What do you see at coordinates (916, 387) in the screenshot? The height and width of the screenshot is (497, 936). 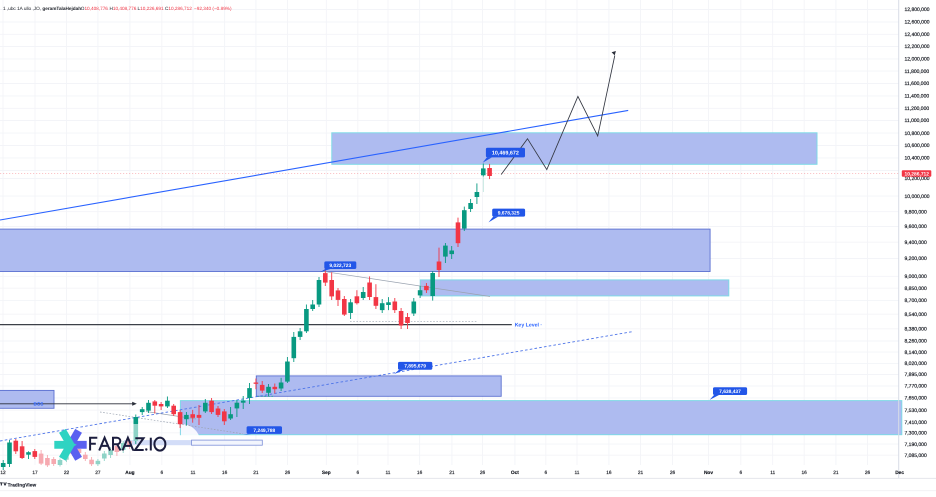 I see `svg-text: 7,770,000` at bounding box center [916, 387].